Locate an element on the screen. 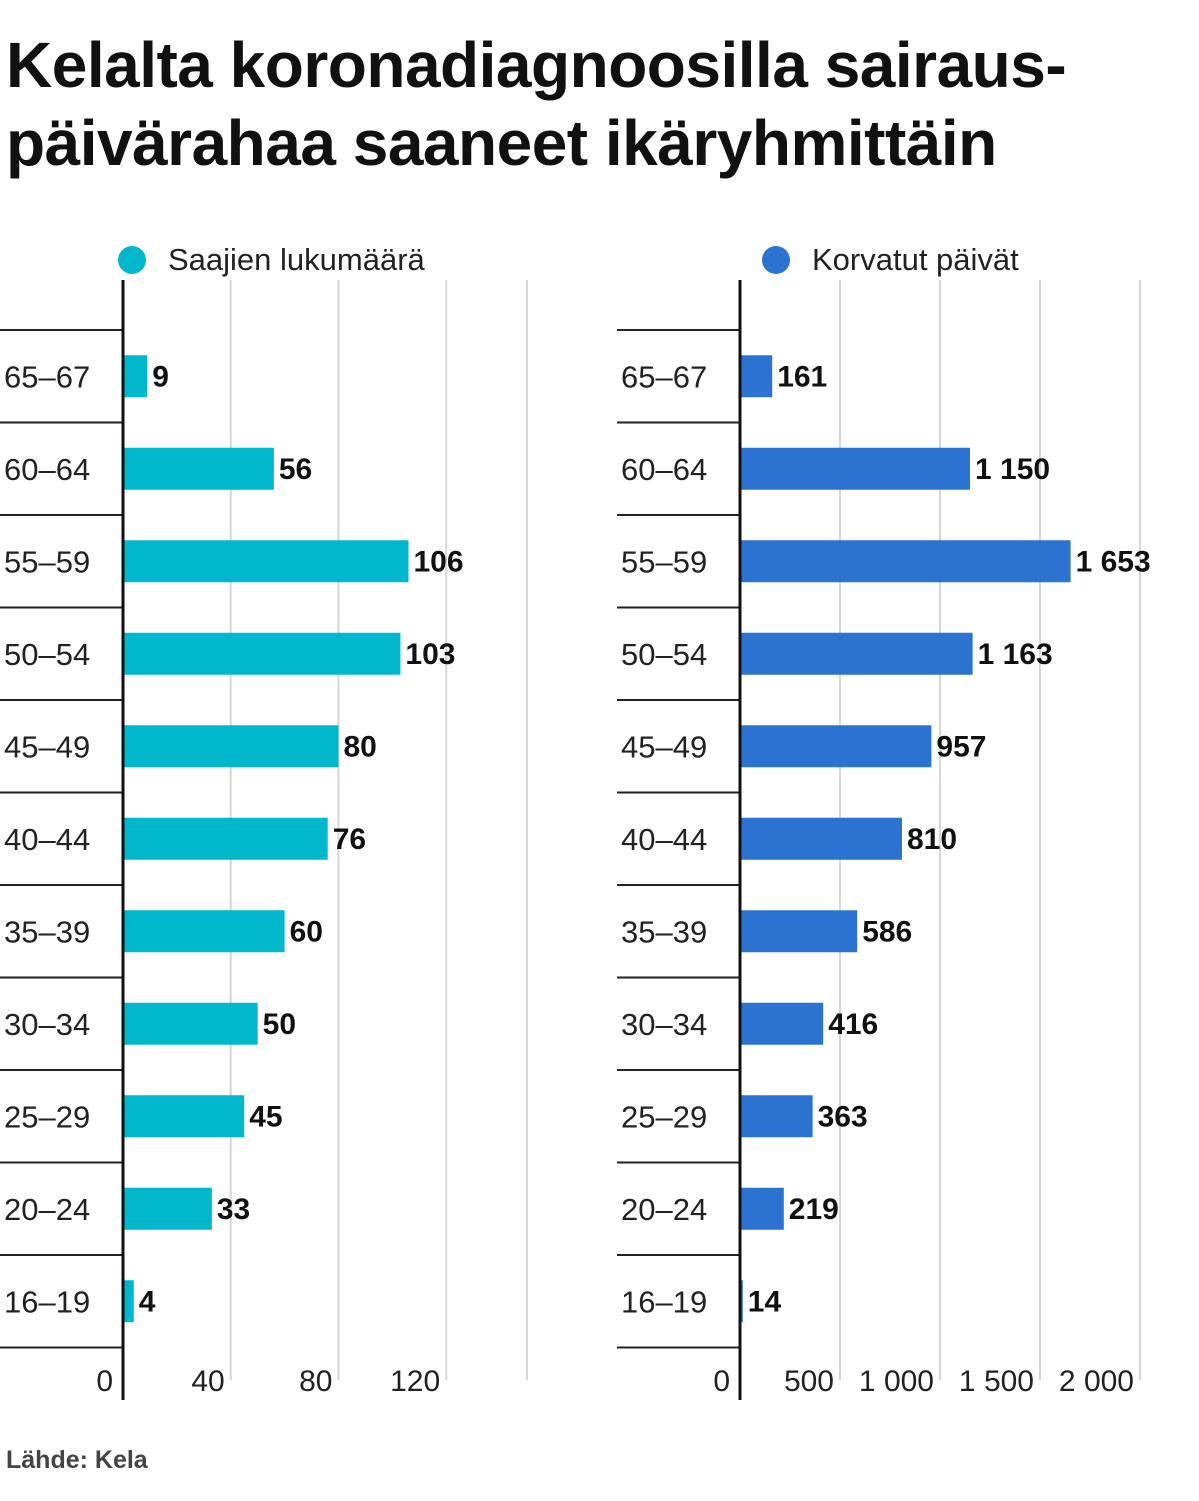  tick-label: 2 000 is located at coordinates (1096, 1381).